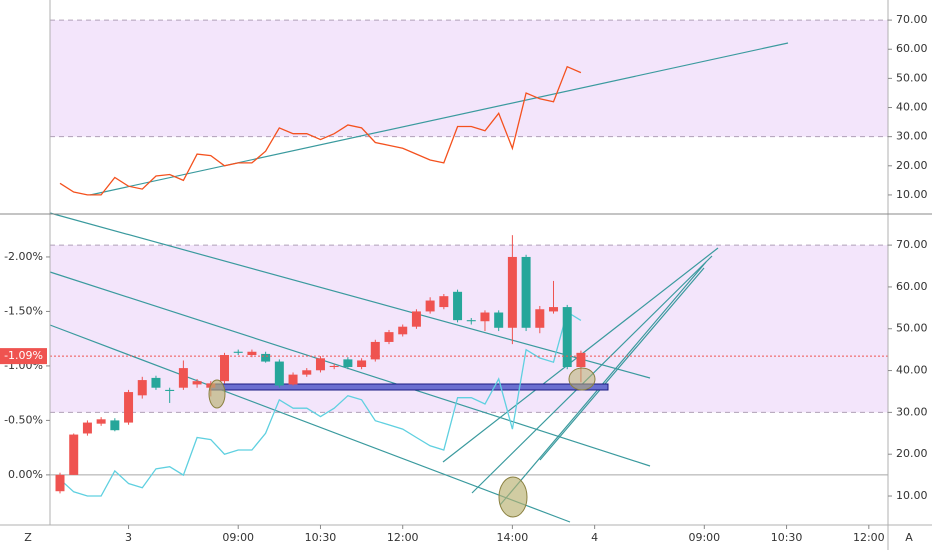 Image resolution: width=932 pixels, height=550 pixels. I want to click on annotations, so click(402, 442).